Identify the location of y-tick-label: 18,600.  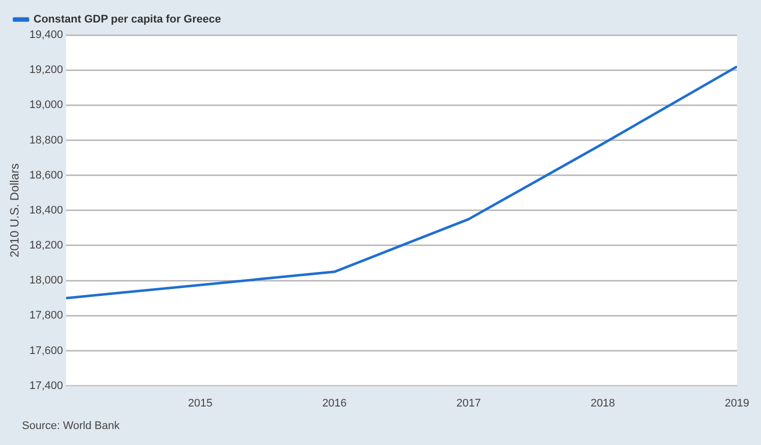
(46, 175).